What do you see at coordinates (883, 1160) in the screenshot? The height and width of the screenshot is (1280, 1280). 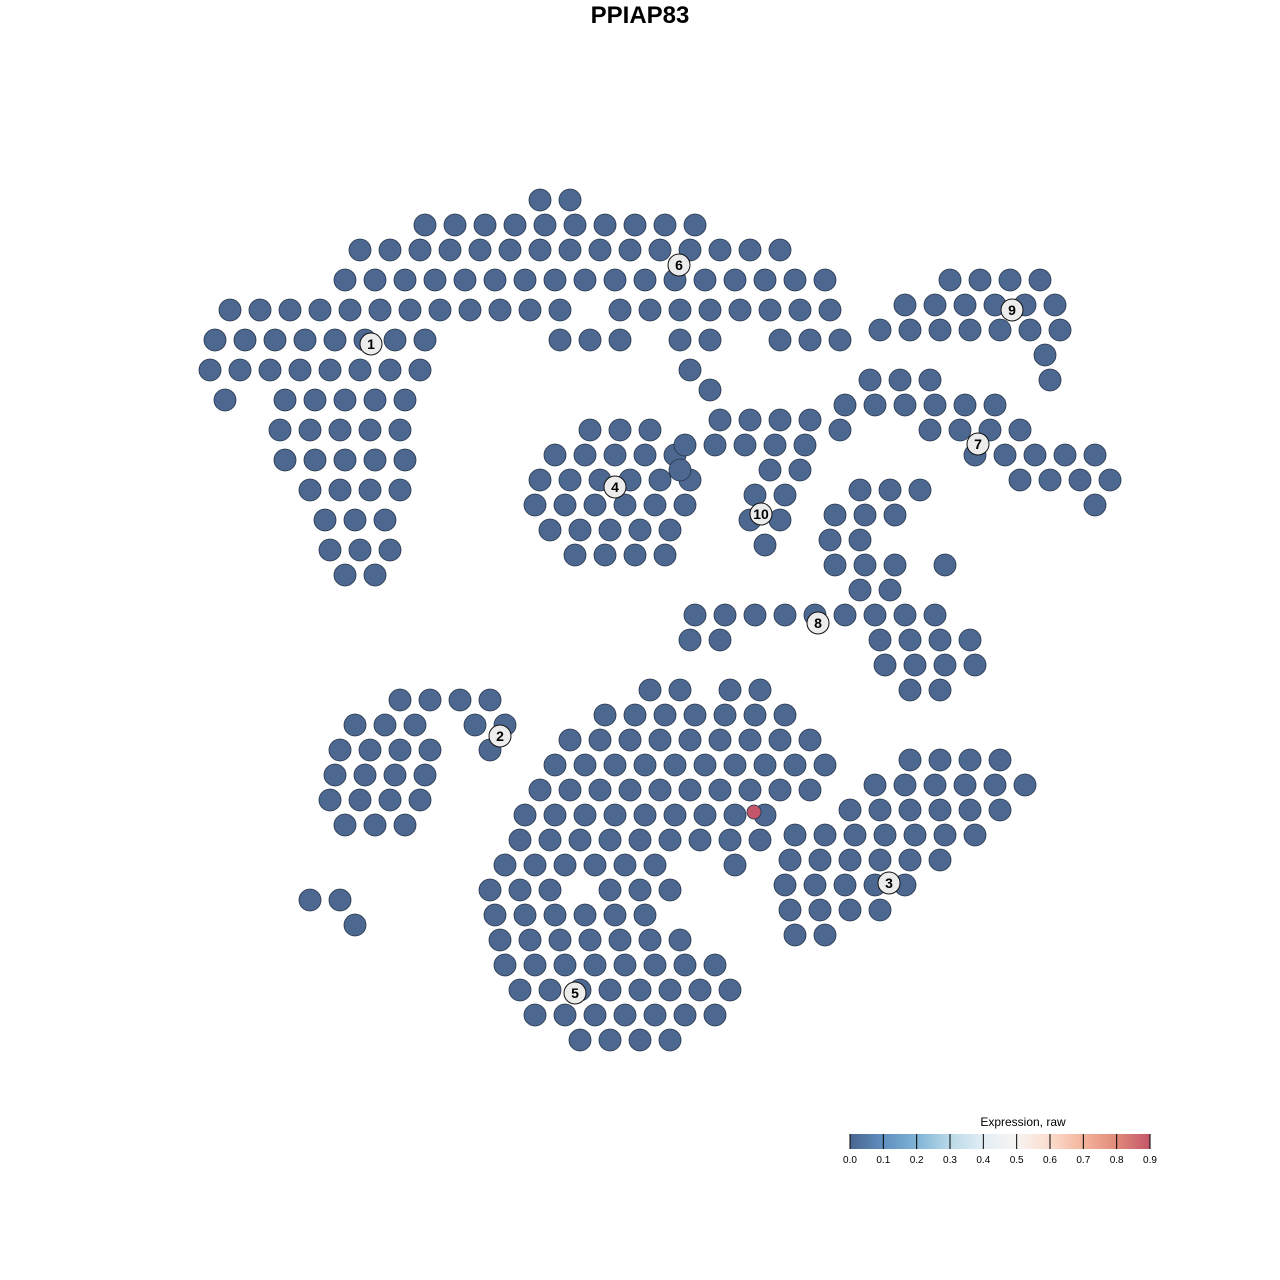 I see `colorbar-tick-label: 0.1` at bounding box center [883, 1160].